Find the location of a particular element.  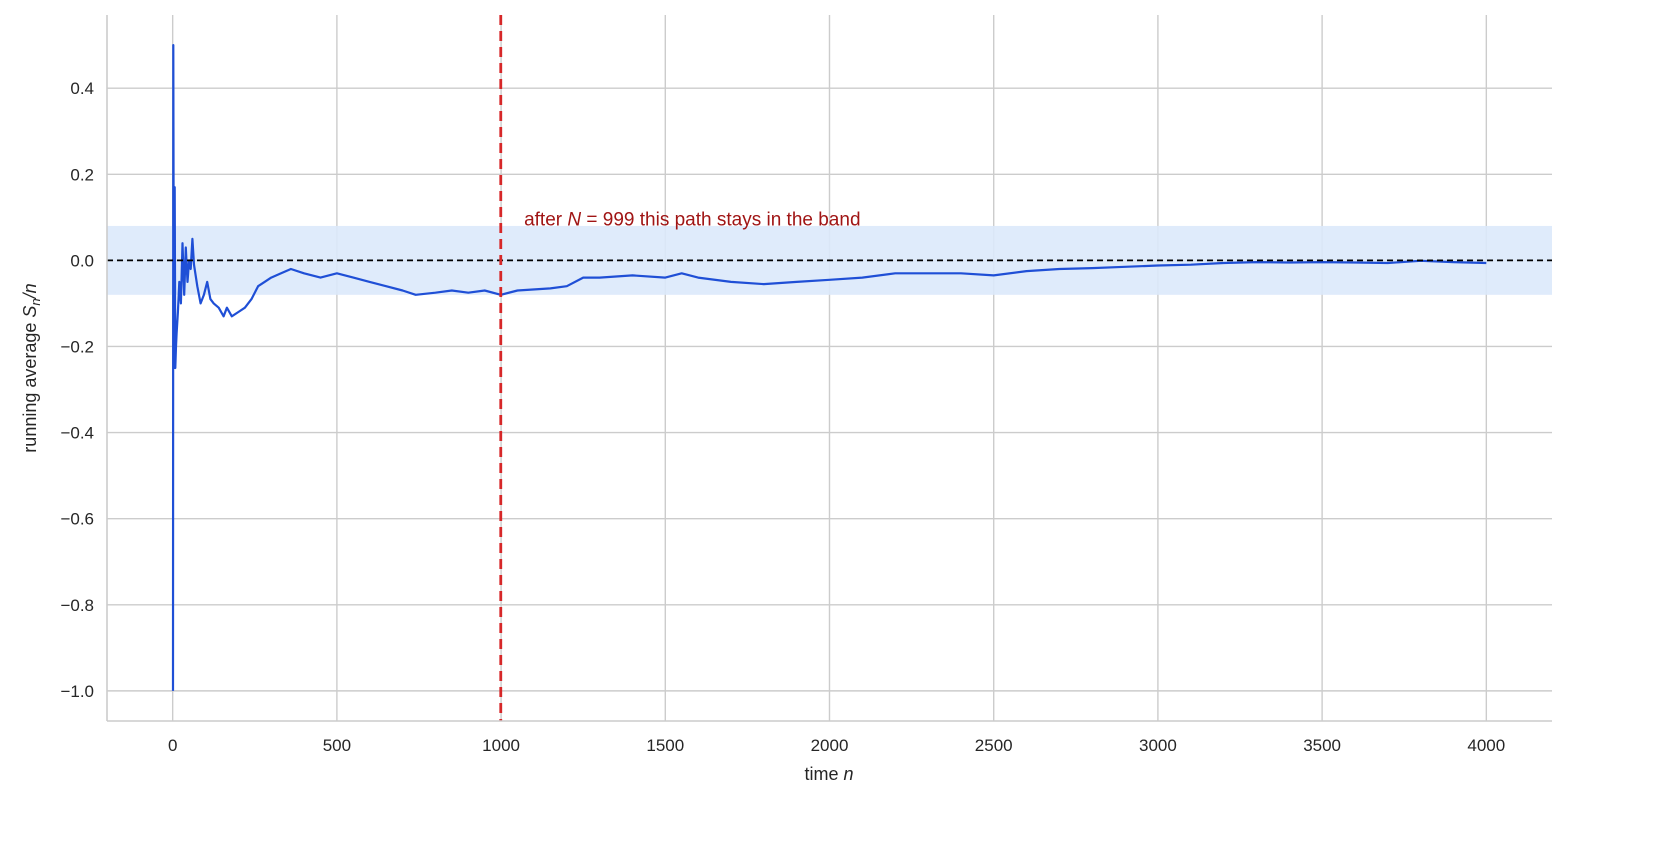

x-axis-label-var: n is located at coordinates (849, 774).